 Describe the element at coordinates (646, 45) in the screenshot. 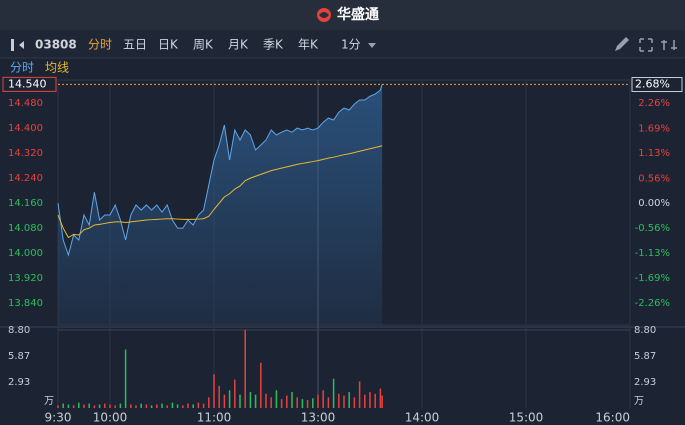

I see `fullscreen-icon` at that location.